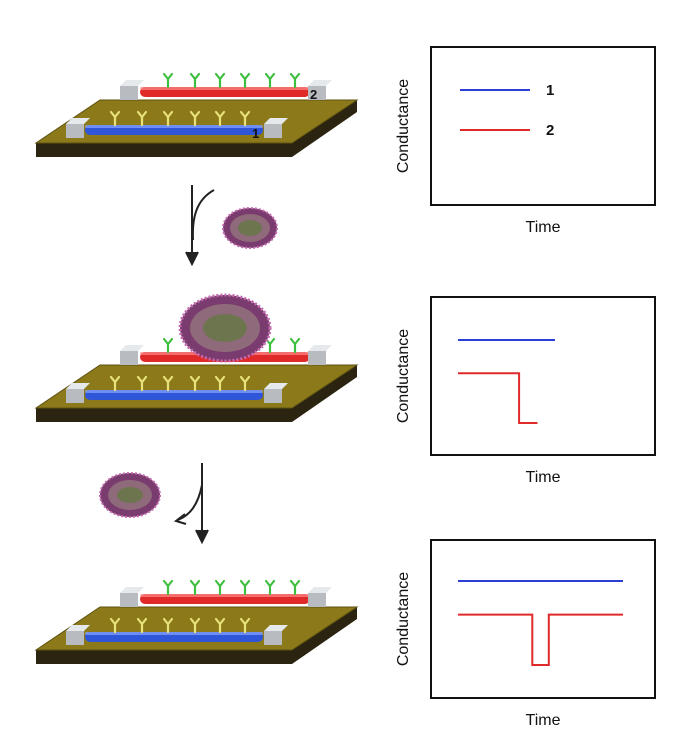  Describe the element at coordinates (313, 94) in the screenshot. I see `wire-2-label: 2` at that location.